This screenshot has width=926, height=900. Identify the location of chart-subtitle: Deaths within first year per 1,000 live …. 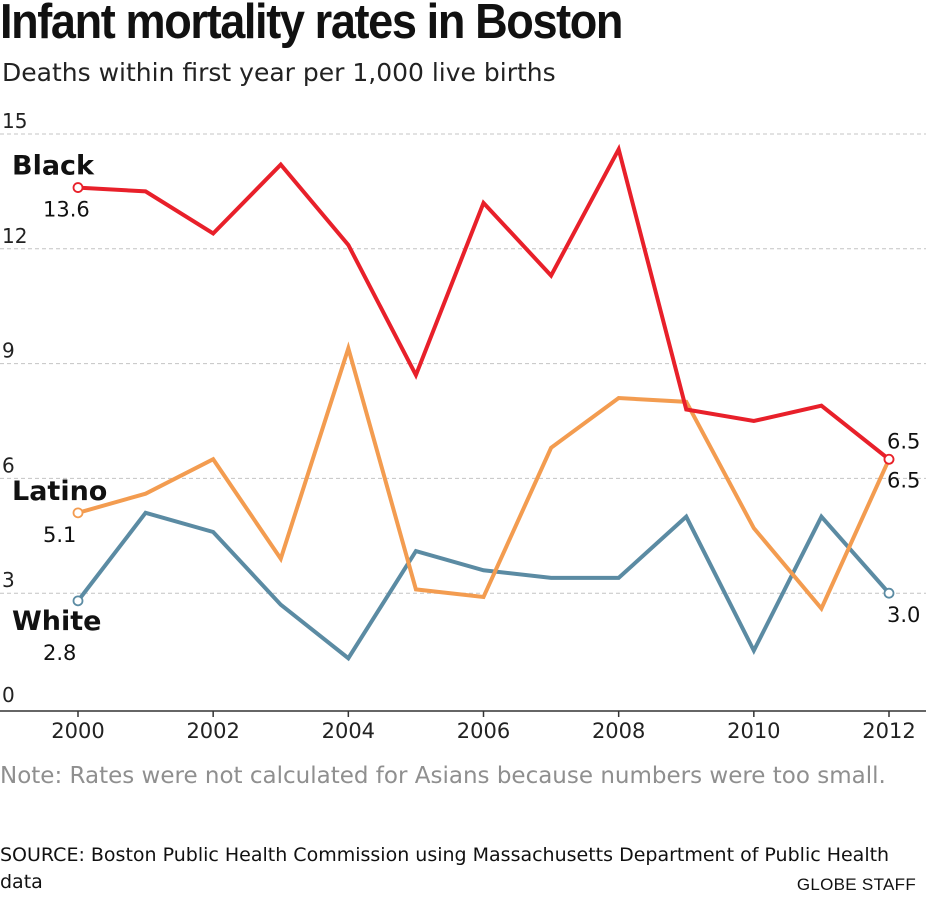
(279, 72).